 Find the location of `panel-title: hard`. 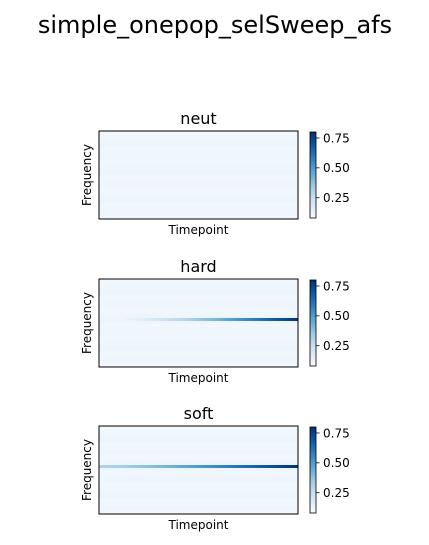

panel-title: hard is located at coordinates (198, 266).